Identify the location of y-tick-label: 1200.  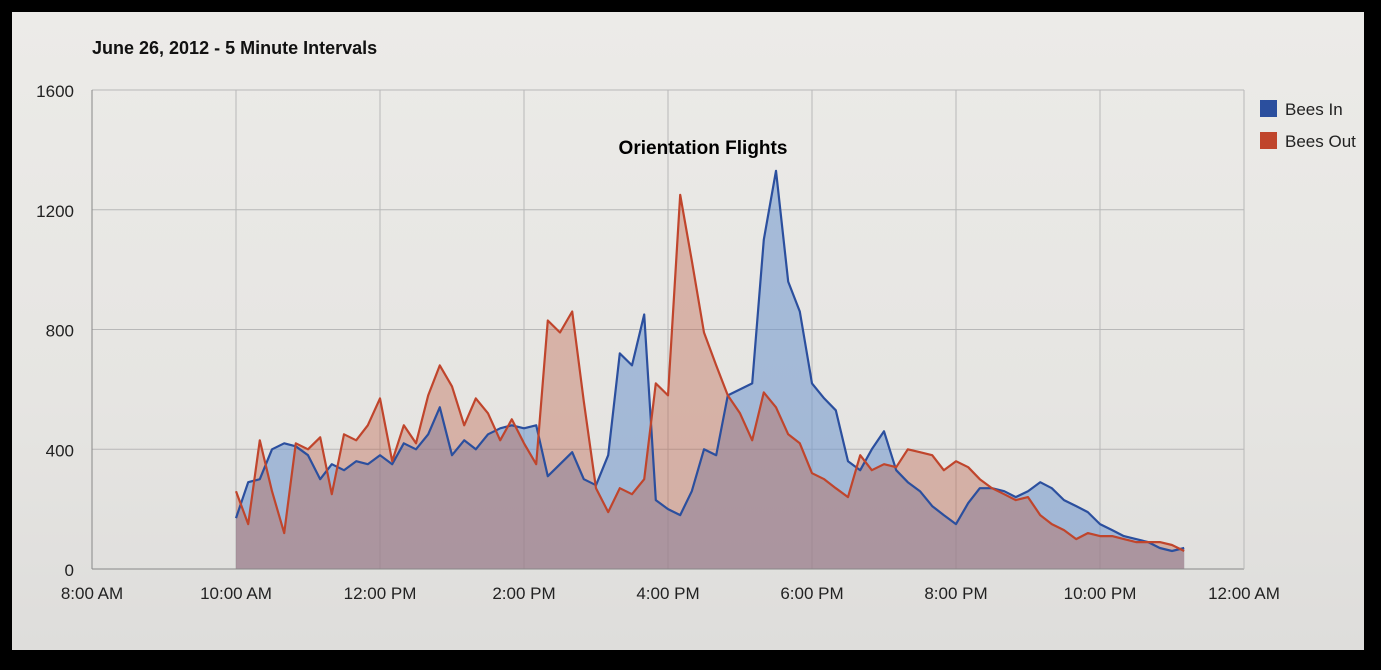
(55, 211).